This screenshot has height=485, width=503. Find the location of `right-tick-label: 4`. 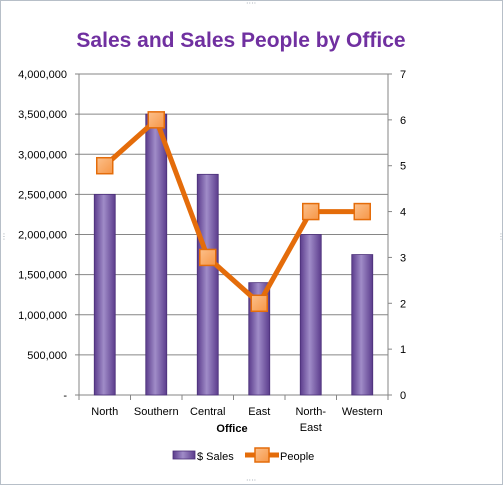

right-tick-label: 4 is located at coordinates (403, 213).